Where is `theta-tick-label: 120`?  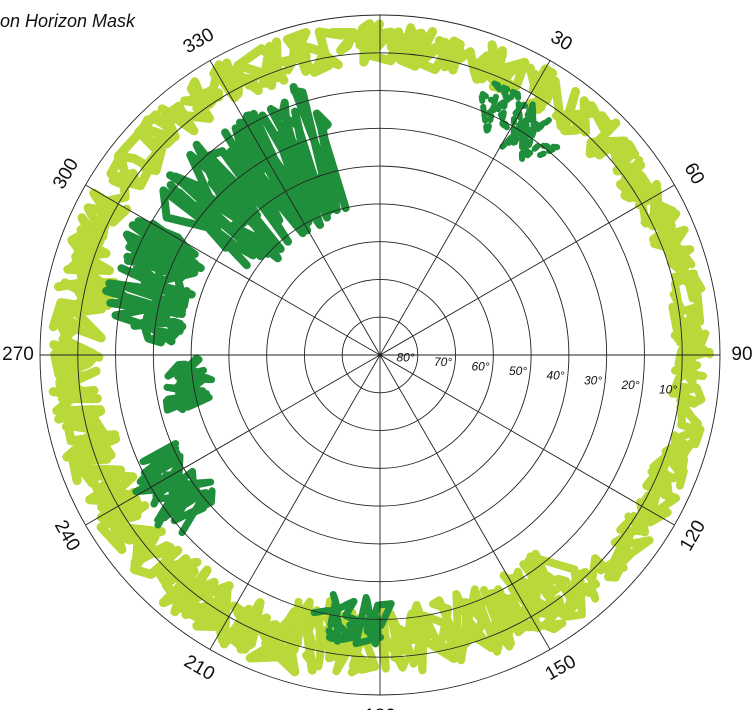
theta-tick-label: 120 is located at coordinates (693, 536).